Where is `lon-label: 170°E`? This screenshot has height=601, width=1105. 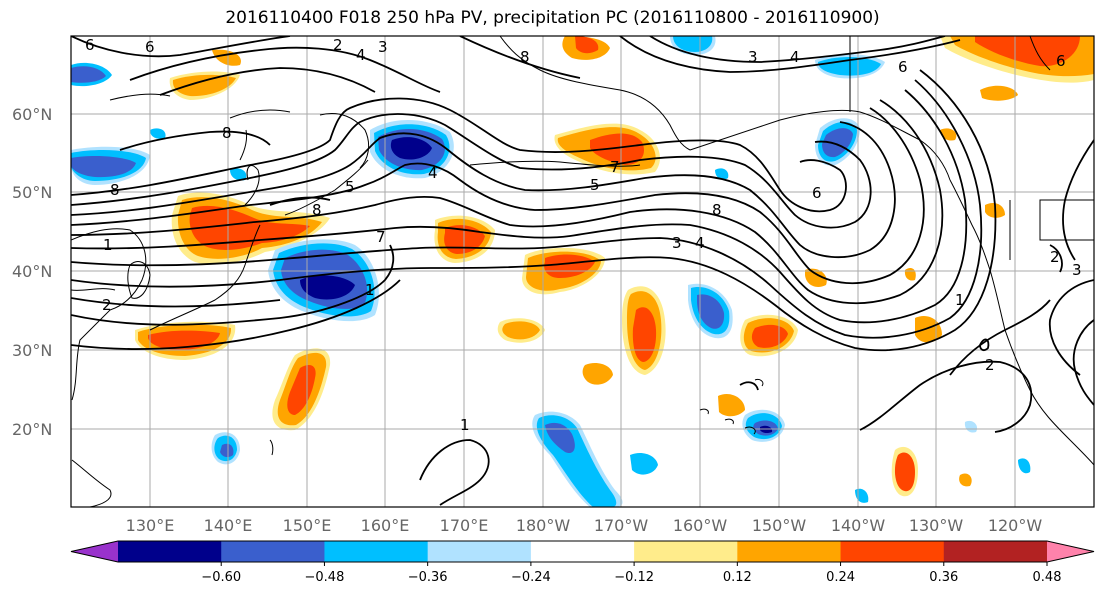 lon-label: 170°E is located at coordinates (464, 525).